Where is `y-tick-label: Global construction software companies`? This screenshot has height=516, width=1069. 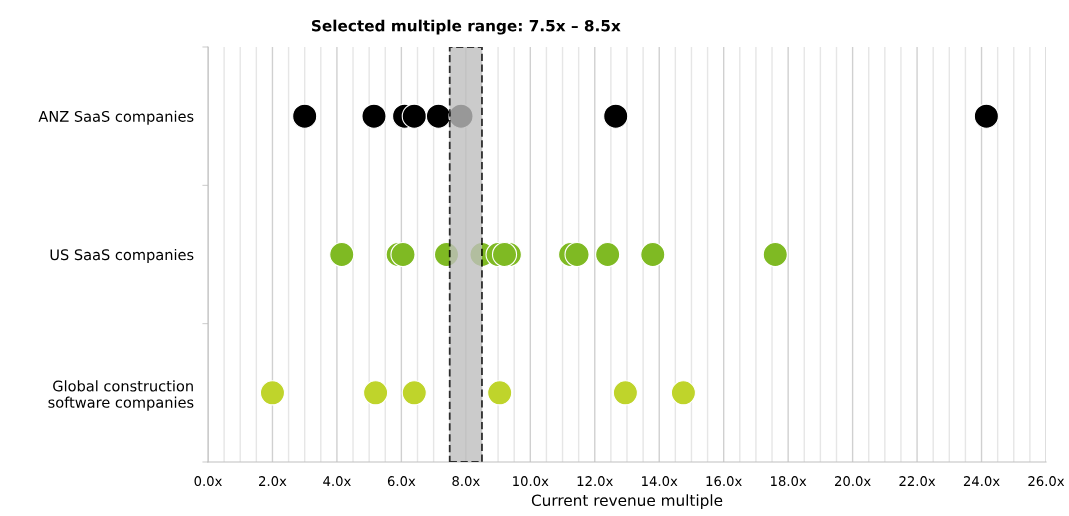
y-tick-label: Global construction software companies is located at coordinates (121, 395).